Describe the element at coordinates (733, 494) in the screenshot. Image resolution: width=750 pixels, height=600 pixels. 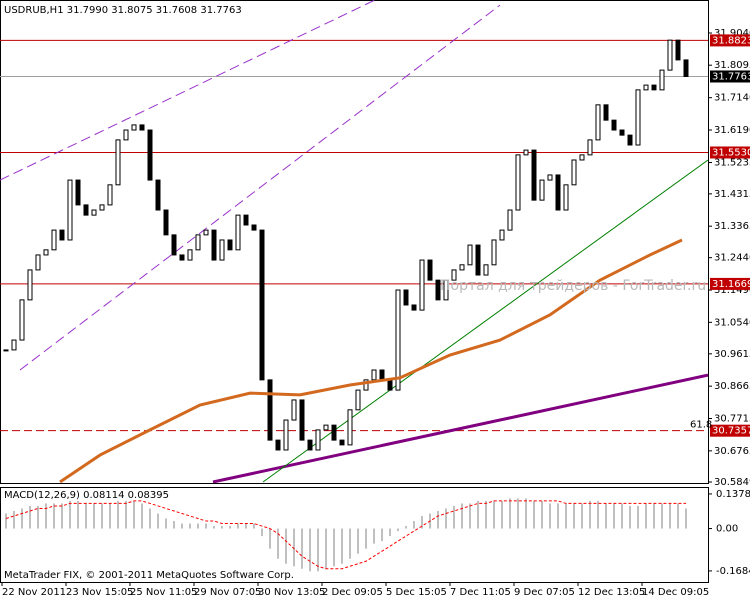
I see `macd-tick-label: 0.1378` at that location.